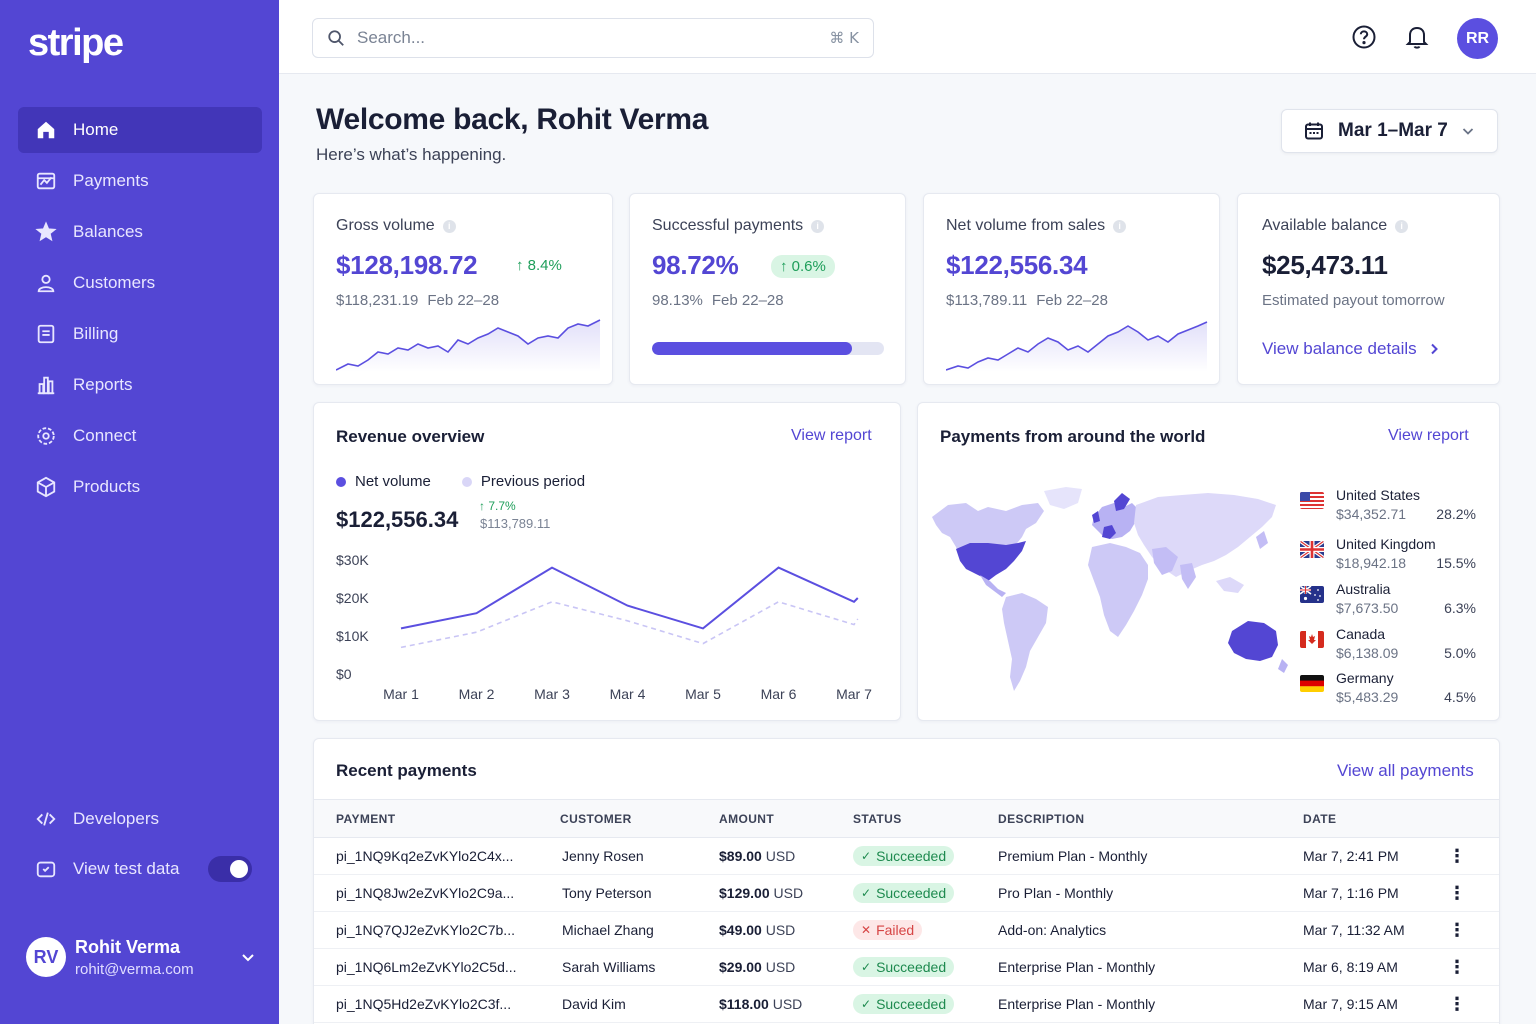 The image size is (1536, 1024). What do you see at coordinates (1351, 349) in the screenshot?
I see `view-balance-details-link: View balance details` at bounding box center [1351, 349].